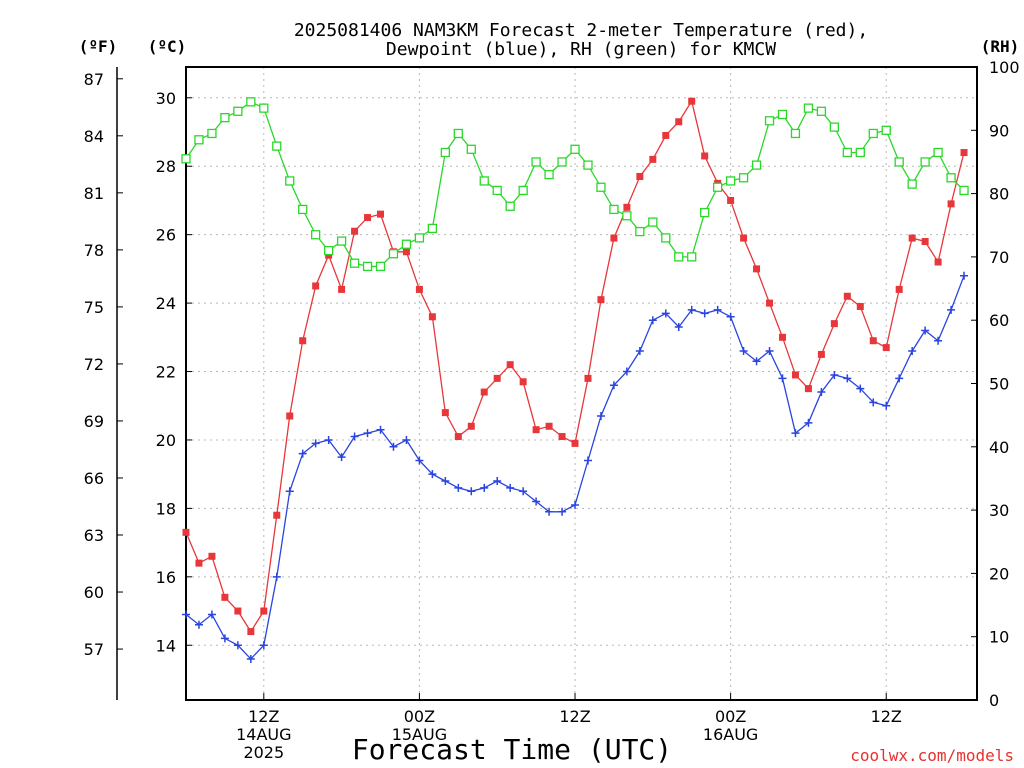 The image size is (1024, 768). Describe the element at coordinates (1000, 46) in the screenshot. I see `rh-unit-label: (RH)` at that location.